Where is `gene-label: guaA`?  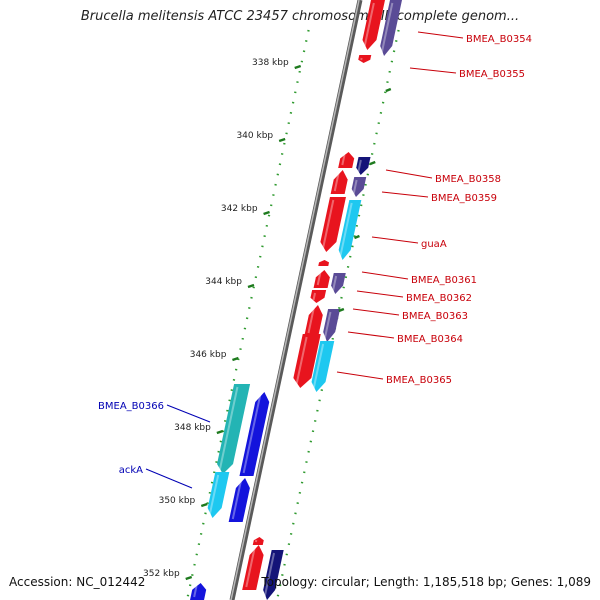 gene-label: guaA is located at coordinates (434, 244).